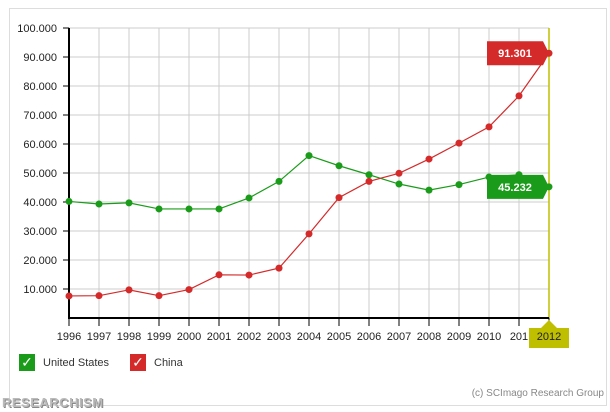 The image size is (610, 412). I want to click on x-tick-label: 2006, so click(369, 337).